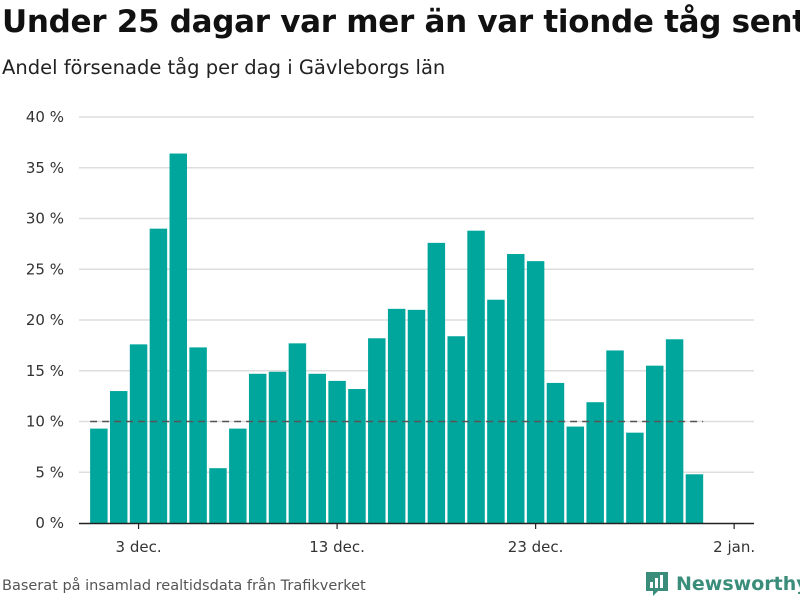 This screenshot has width=800, height=600. I want to click on x-tick-label: 13 dec., so click(337, 547).